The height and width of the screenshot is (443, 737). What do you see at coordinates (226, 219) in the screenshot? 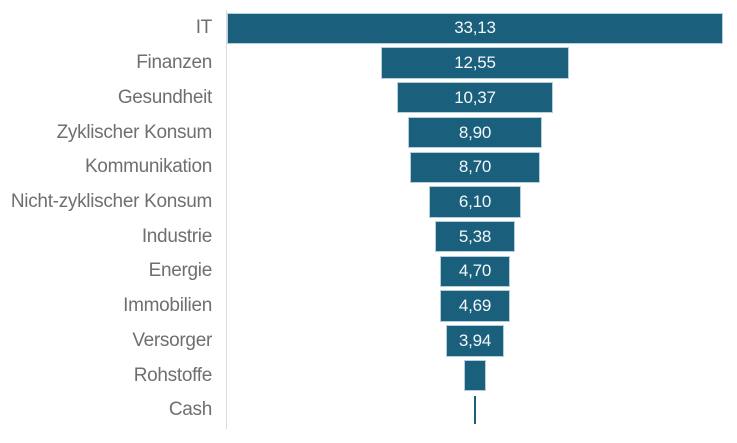
I see `category-axis-line` at bounding box center [226, 219].